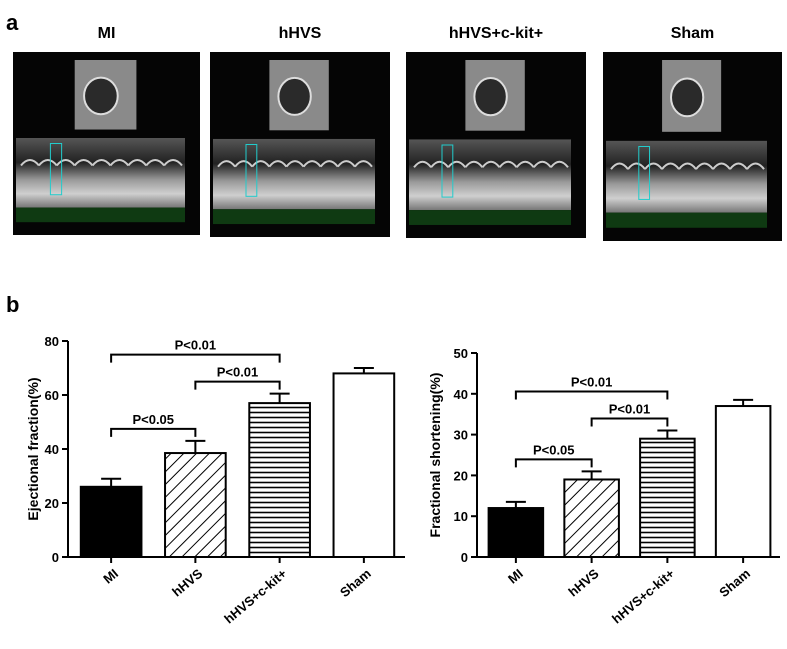 Image resolution: width=787 pixels, height=649 pixels. I want to click on y-tick-label: 50, so click(461, 353).